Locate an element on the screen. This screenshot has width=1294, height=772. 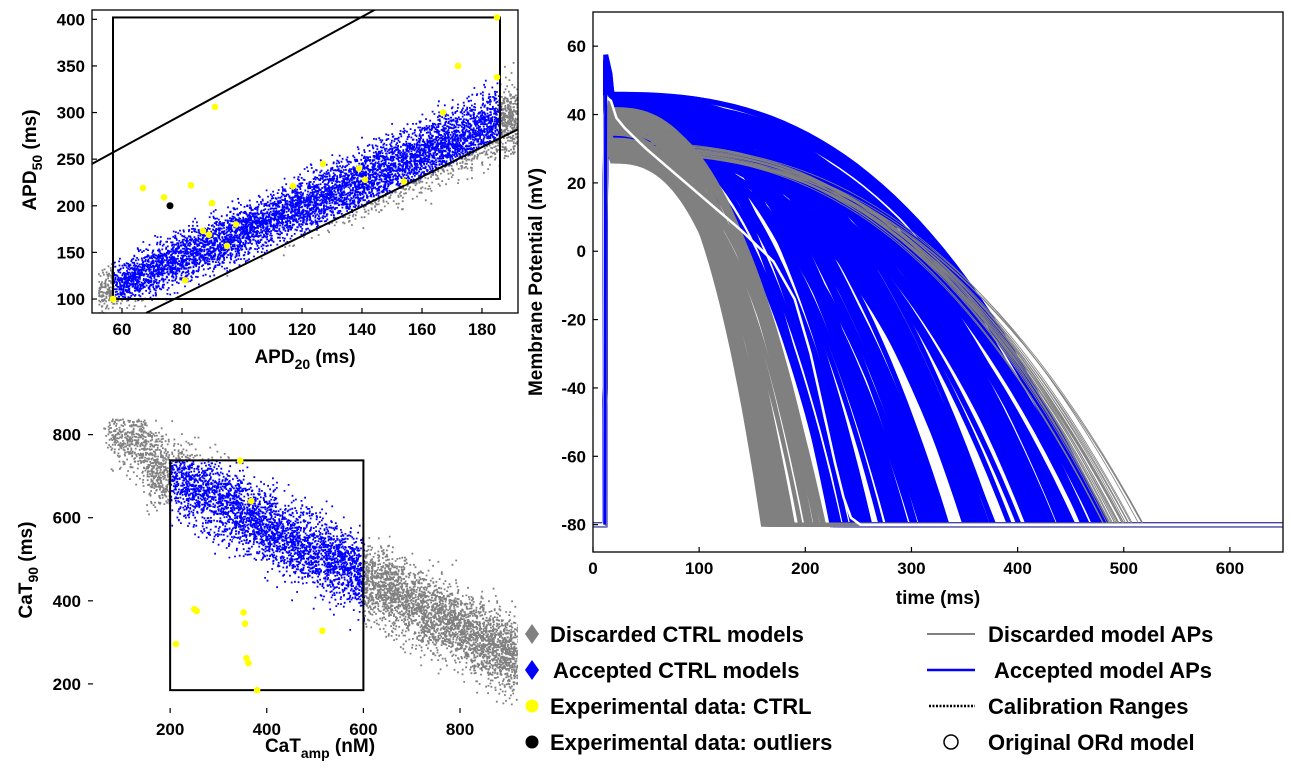
y-tick-label: -80 is located at coordinates (573, 525).